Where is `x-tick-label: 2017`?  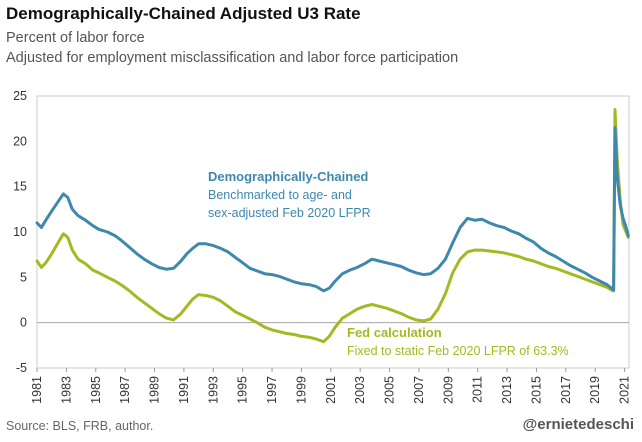
x-tick-label: 2017 is located at coordinates (566, 390).